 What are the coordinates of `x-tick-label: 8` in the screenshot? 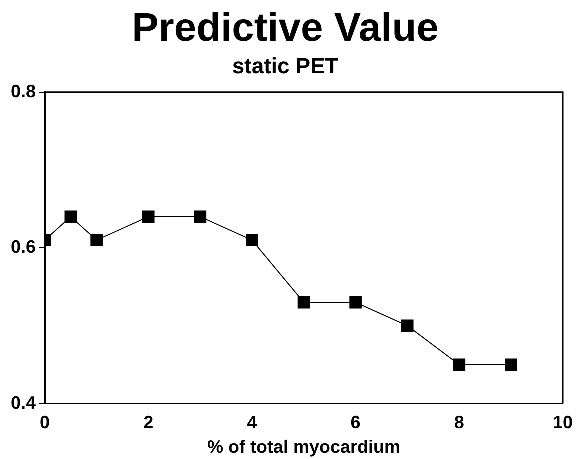 It's located at (459, 422).